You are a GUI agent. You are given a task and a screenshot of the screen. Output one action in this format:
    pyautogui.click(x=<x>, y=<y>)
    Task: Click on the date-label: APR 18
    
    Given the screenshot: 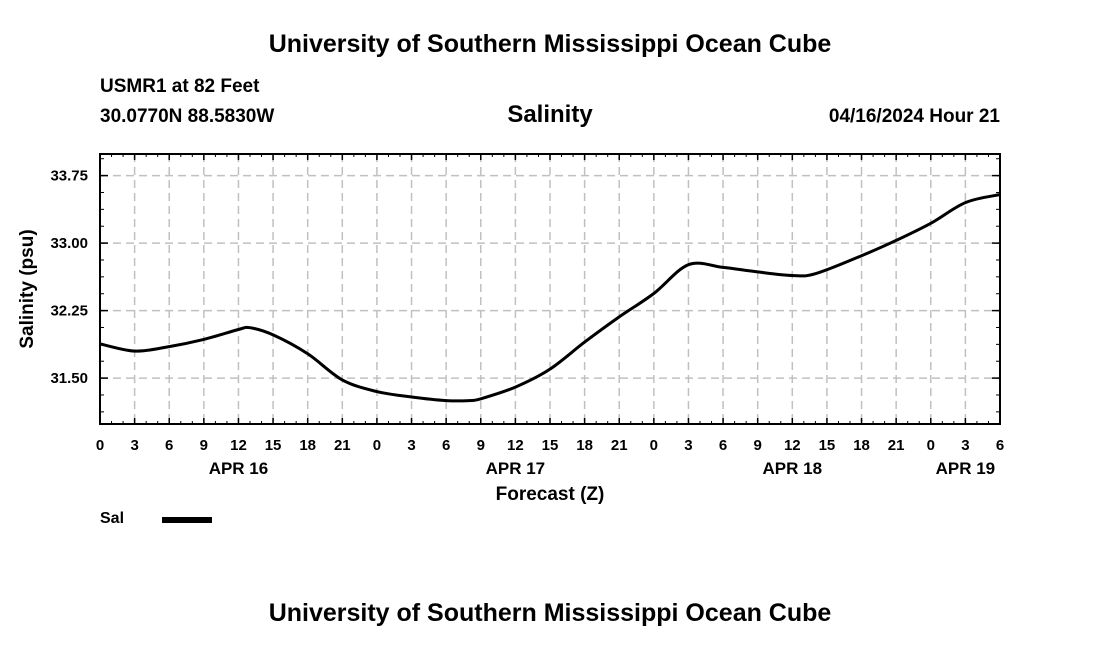 What is the action you would take?
    pyautogui.click(x=793, y=468)
    